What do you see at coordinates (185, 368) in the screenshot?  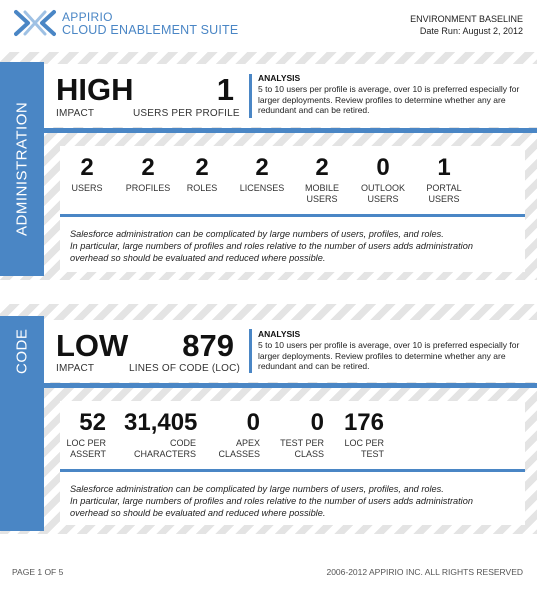 I see `loc-label: LINES OF CODE (LOC)` at bounding box center [185, 368].